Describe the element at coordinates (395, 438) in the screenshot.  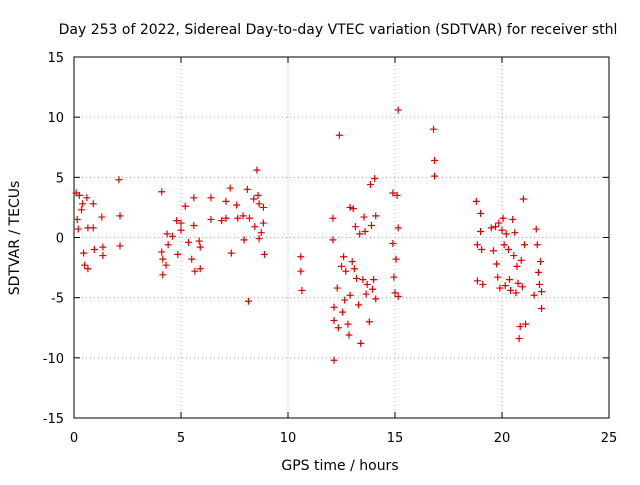
I see `x-tick-label: 15` at that location.